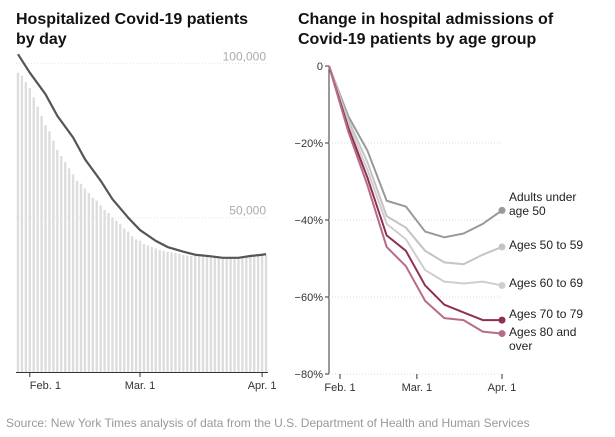 Image resolution: width=615 pixels, height=437 pixels. Describe the element at coordinates (546, 245) in the screenshot. I see `series-label-1-line-0: Ages 50 to 59` at that location.